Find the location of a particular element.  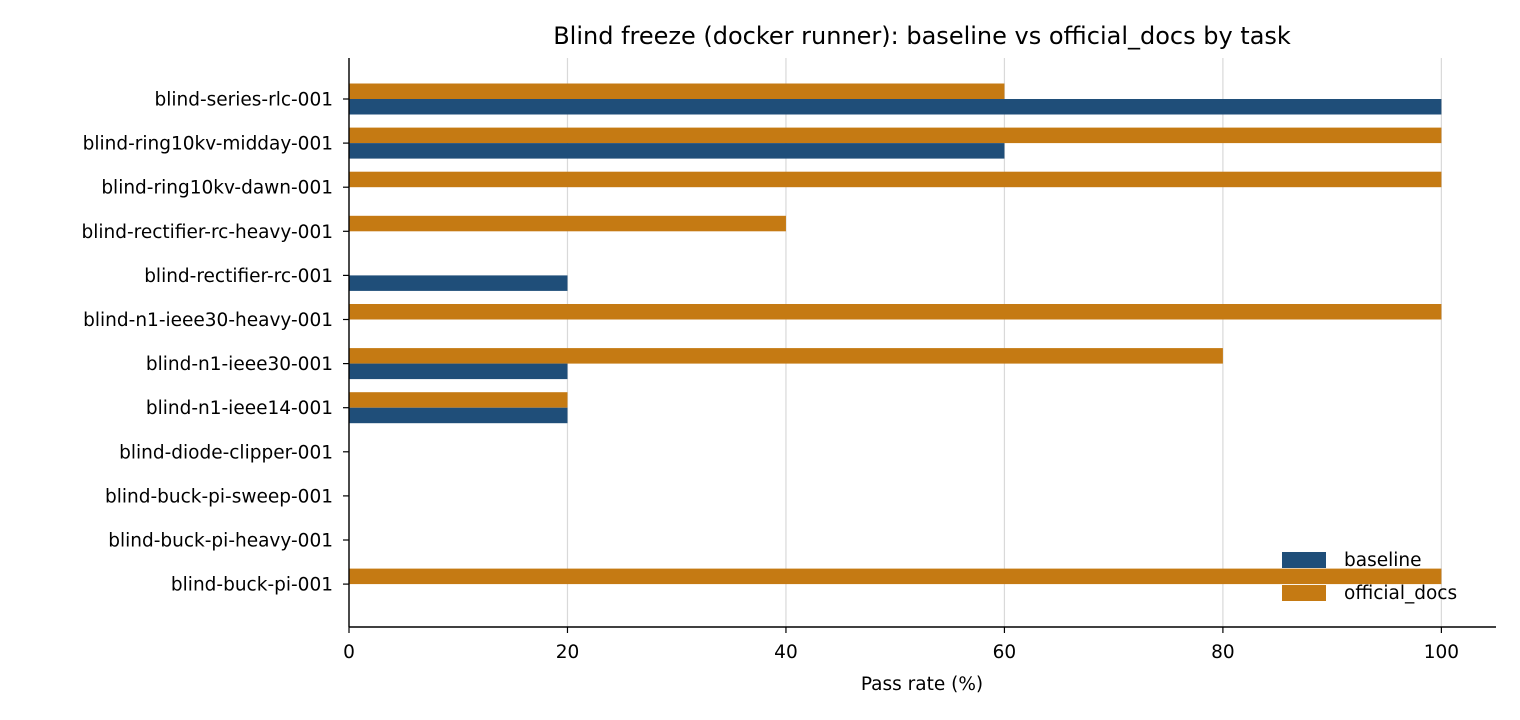

x-tick-label: 20 is located at coordinates (568, 652).